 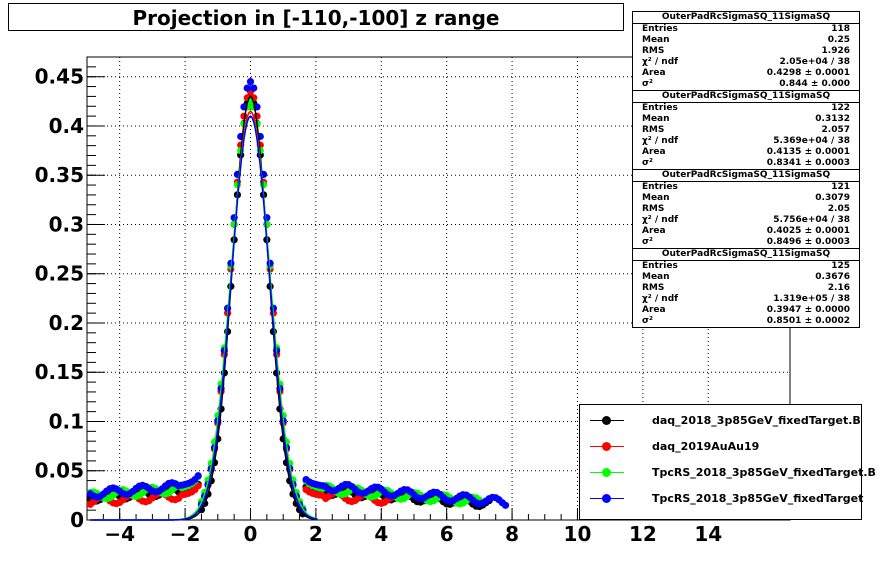 I want to click on stats-row: RMS 2.057, so click(x=746, y=130).